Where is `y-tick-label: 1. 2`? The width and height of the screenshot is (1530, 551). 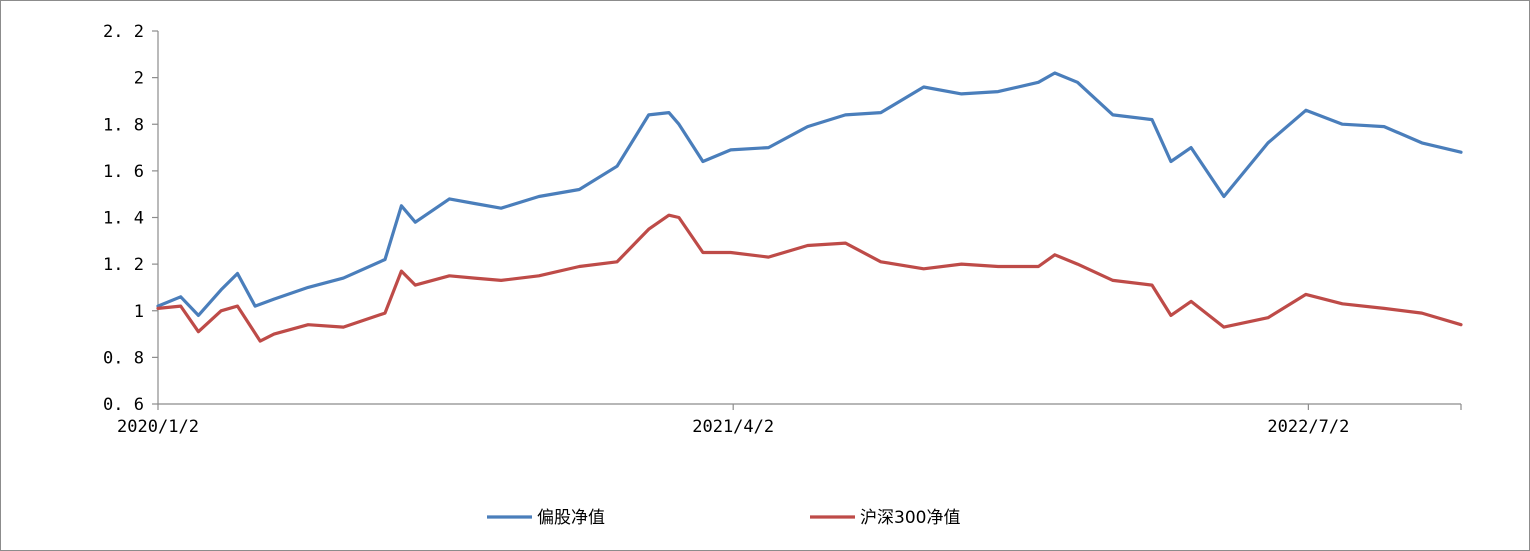 y-tick-label: 1. 2 is located at coordinates (123, 265).